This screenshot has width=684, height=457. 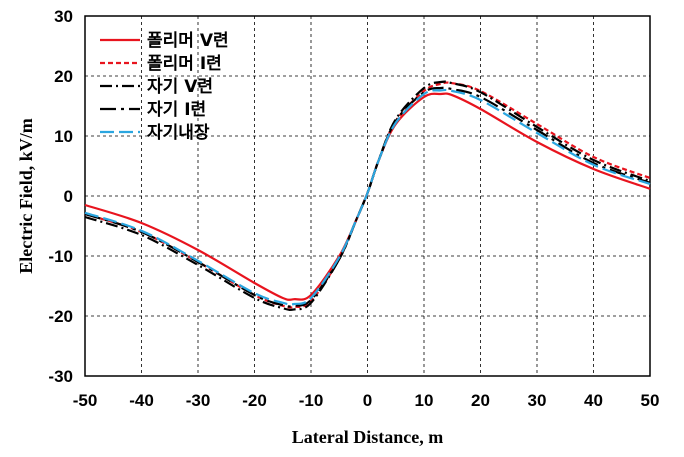 What do you see at coordinates (63, 16) in the screenshot?
I see `y-tick-label: 30` at bounding box center [63, 16].